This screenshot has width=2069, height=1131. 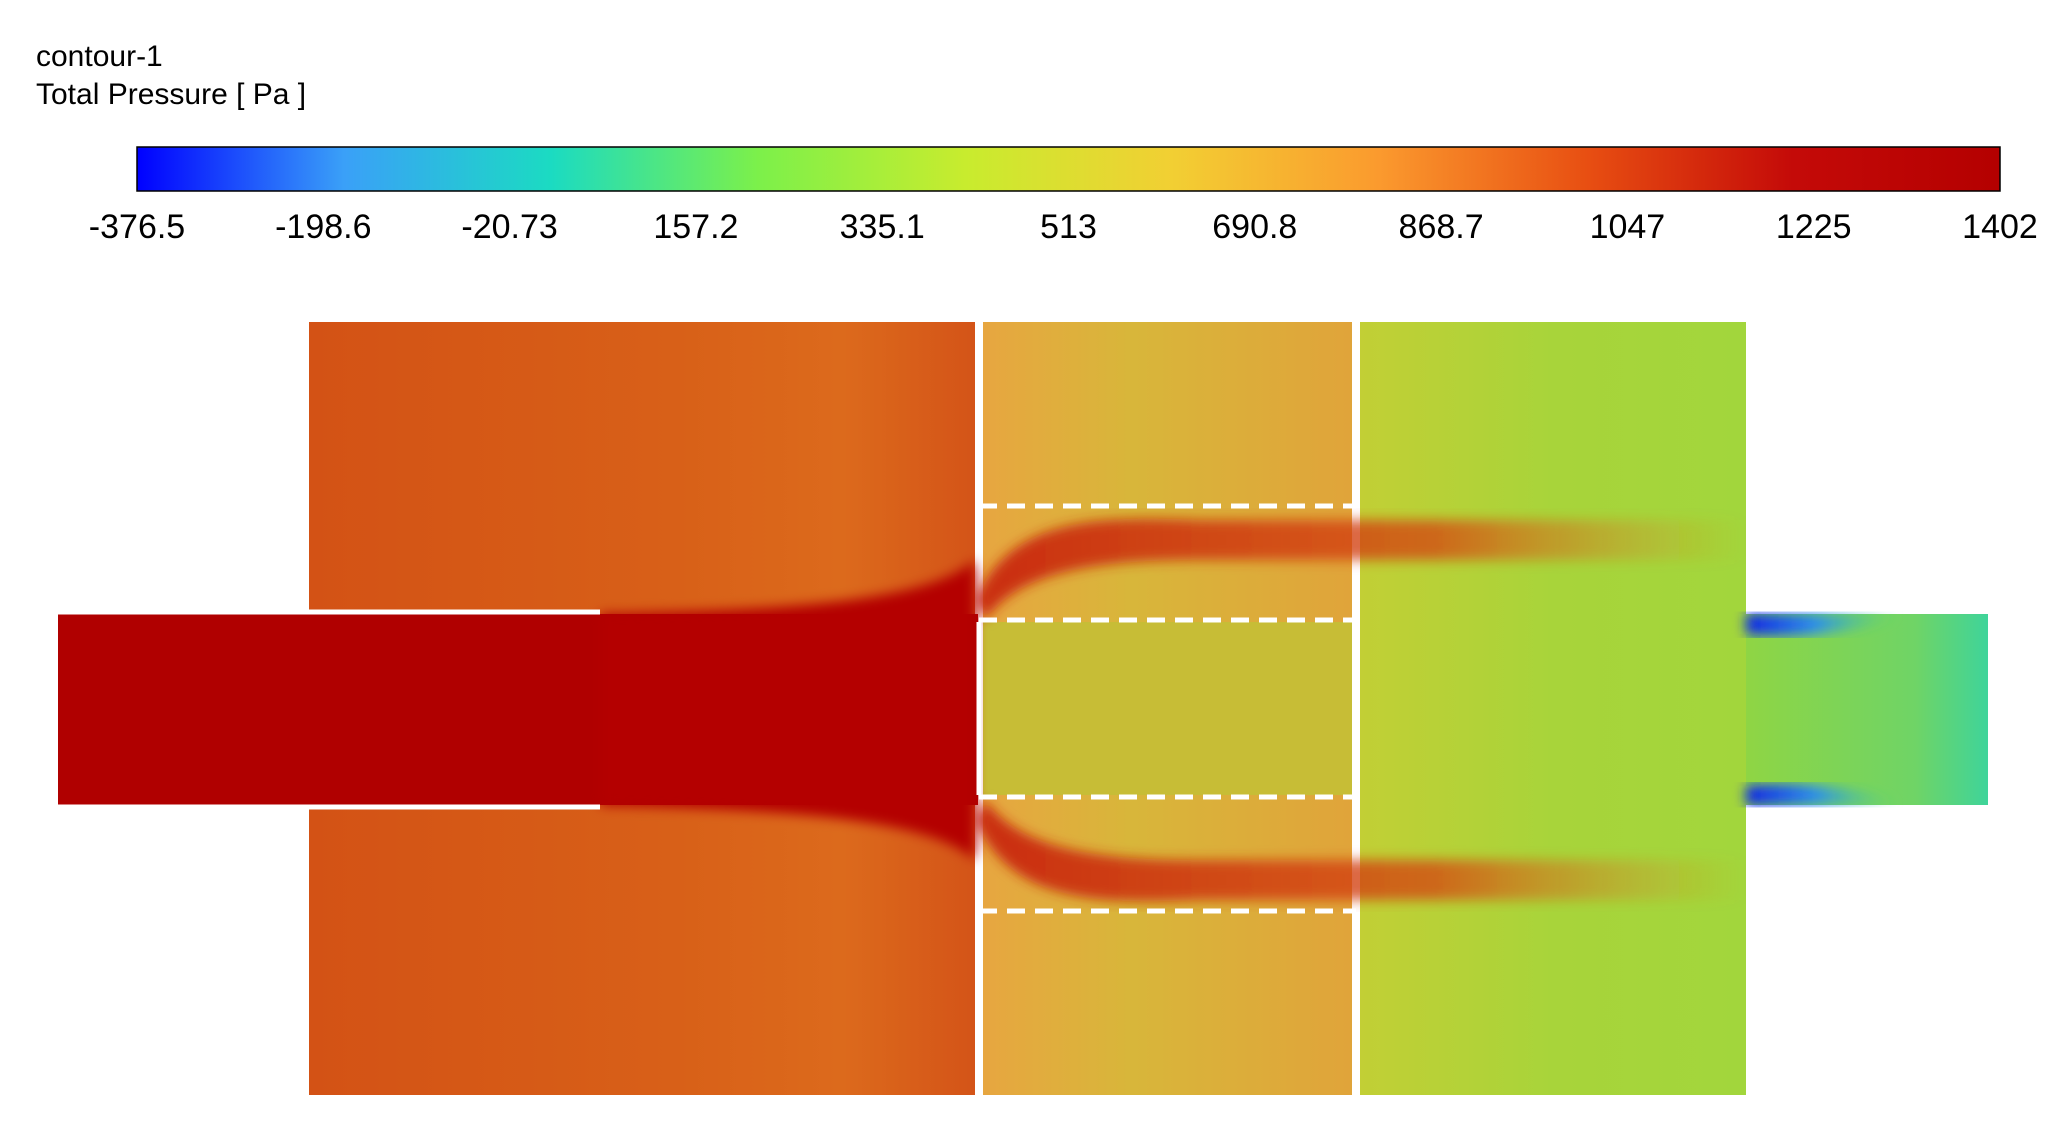 I want to click on upper-jet, so click(x=1360, y=569).